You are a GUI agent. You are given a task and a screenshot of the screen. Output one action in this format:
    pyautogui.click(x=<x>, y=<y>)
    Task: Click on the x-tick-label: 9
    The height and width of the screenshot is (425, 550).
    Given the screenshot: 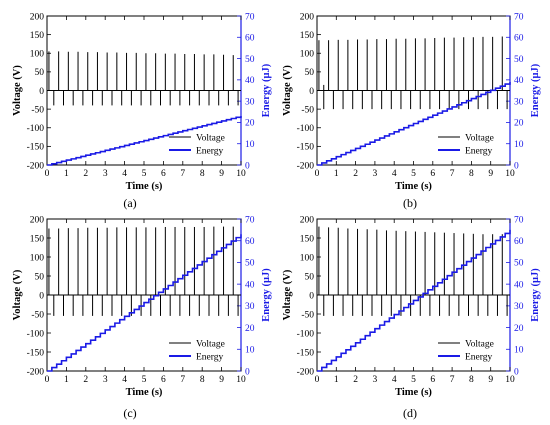 What is the action you would take?
    pyautogui.click(x=490, y=380)
    